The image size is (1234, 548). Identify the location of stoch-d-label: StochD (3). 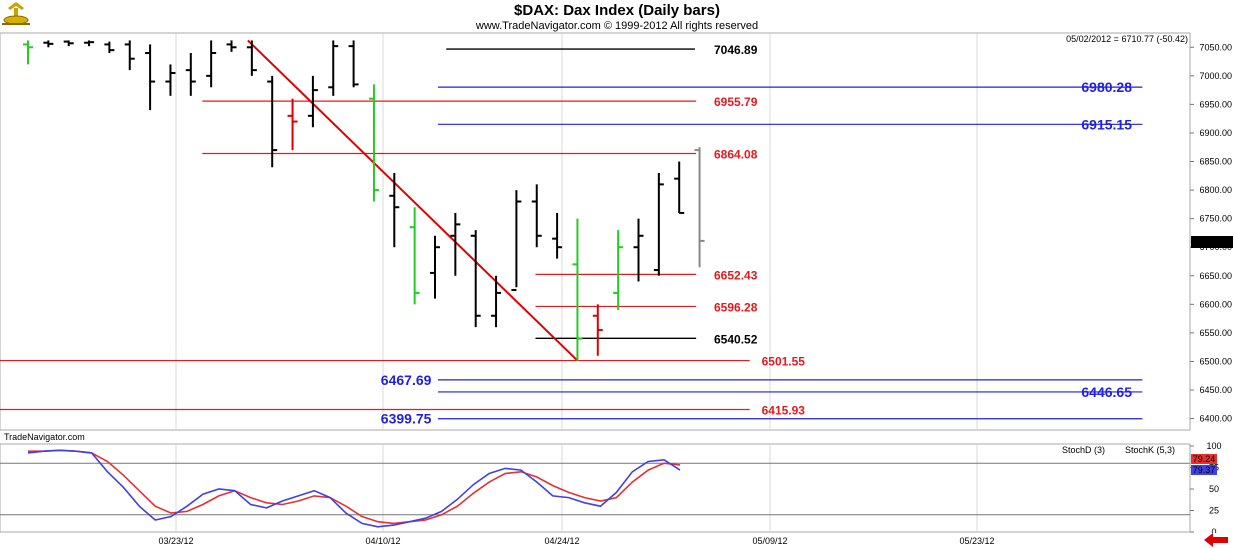
(1083, 450).